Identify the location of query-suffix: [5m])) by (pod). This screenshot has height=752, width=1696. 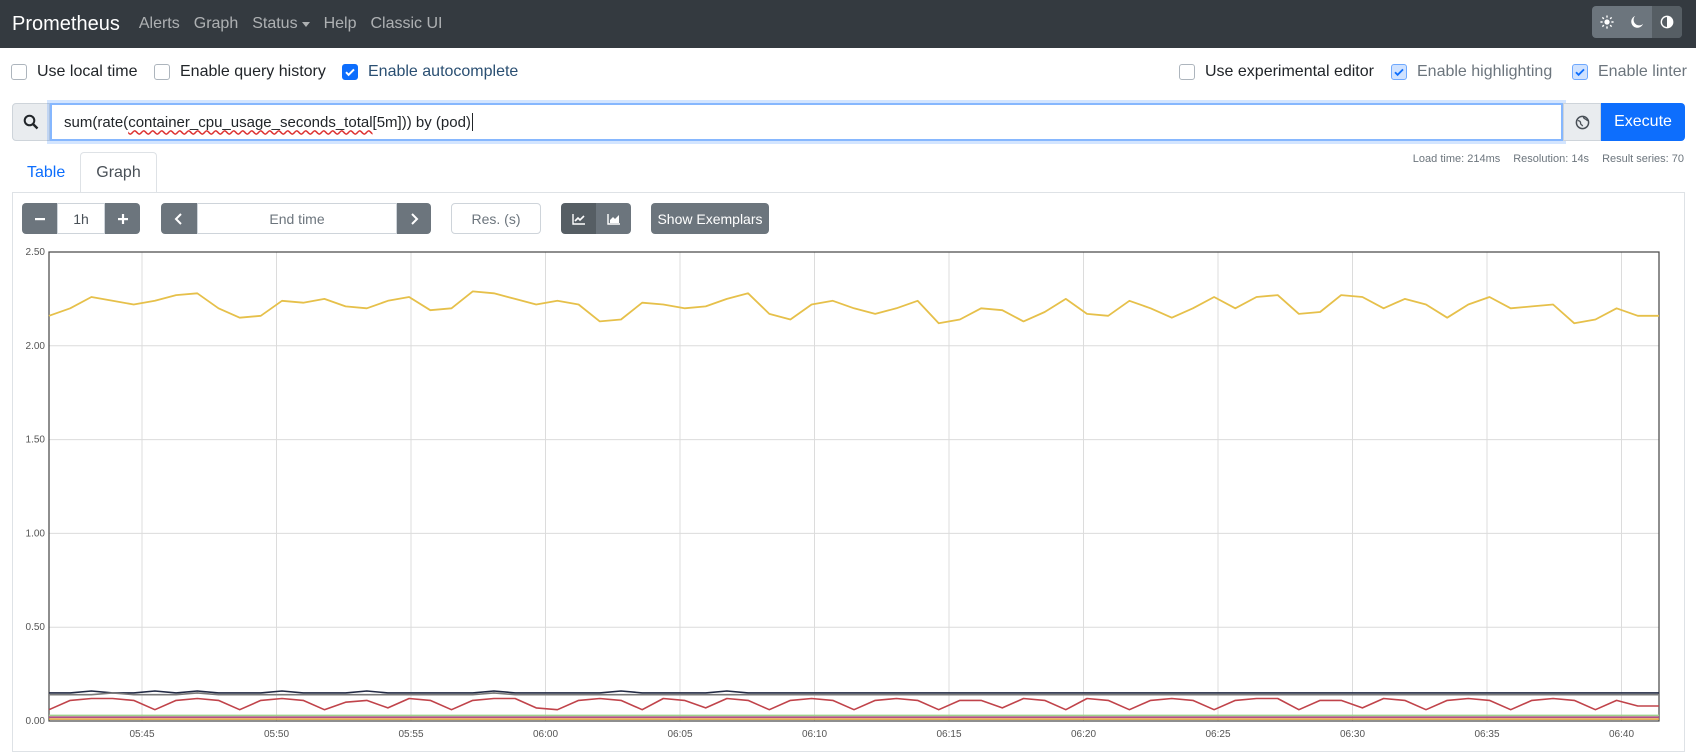
(421, 122).